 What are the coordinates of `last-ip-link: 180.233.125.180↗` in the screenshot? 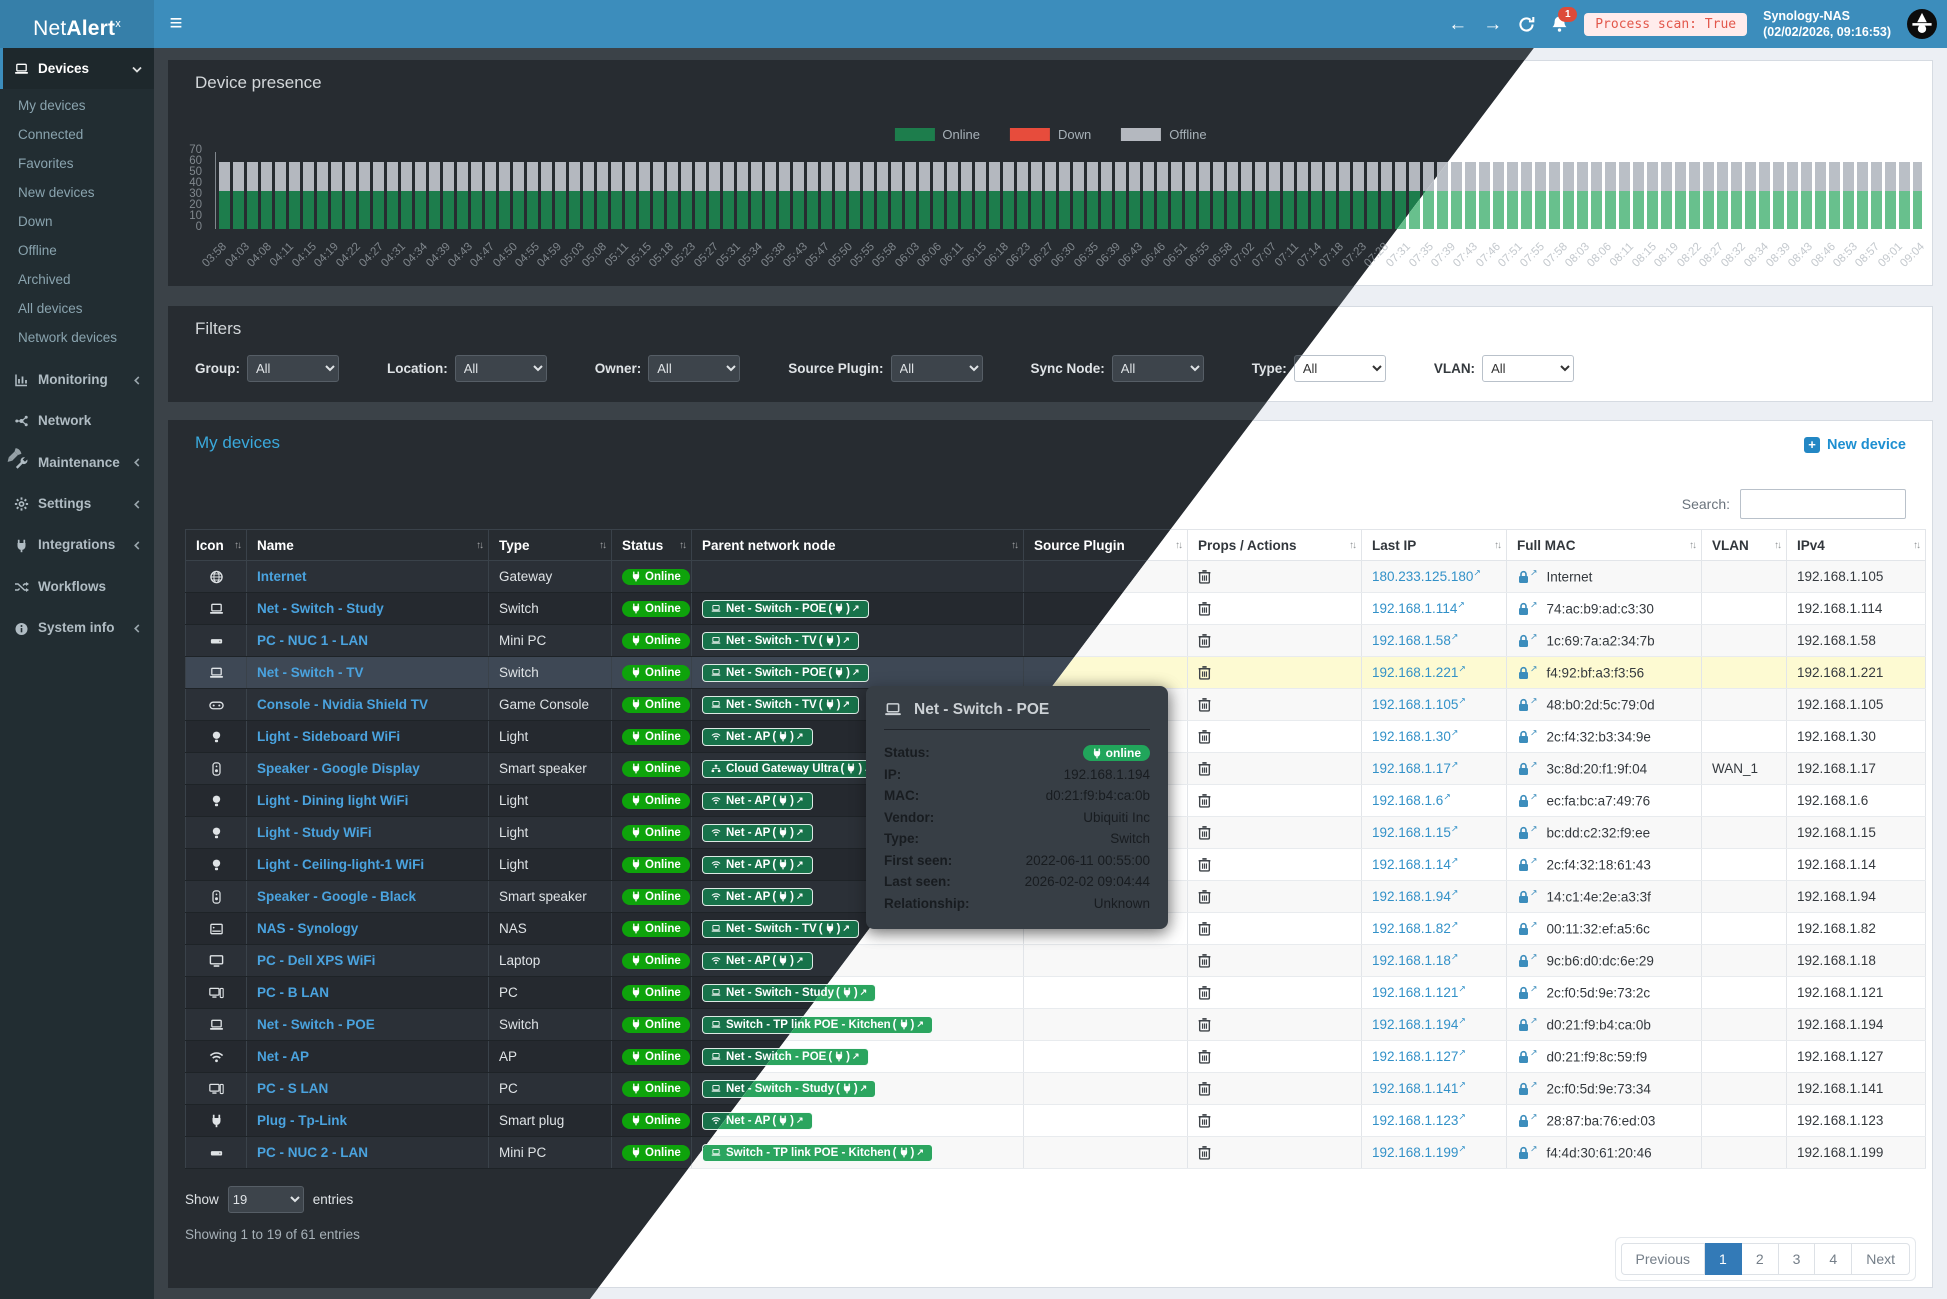 It's located at (1426, 576).